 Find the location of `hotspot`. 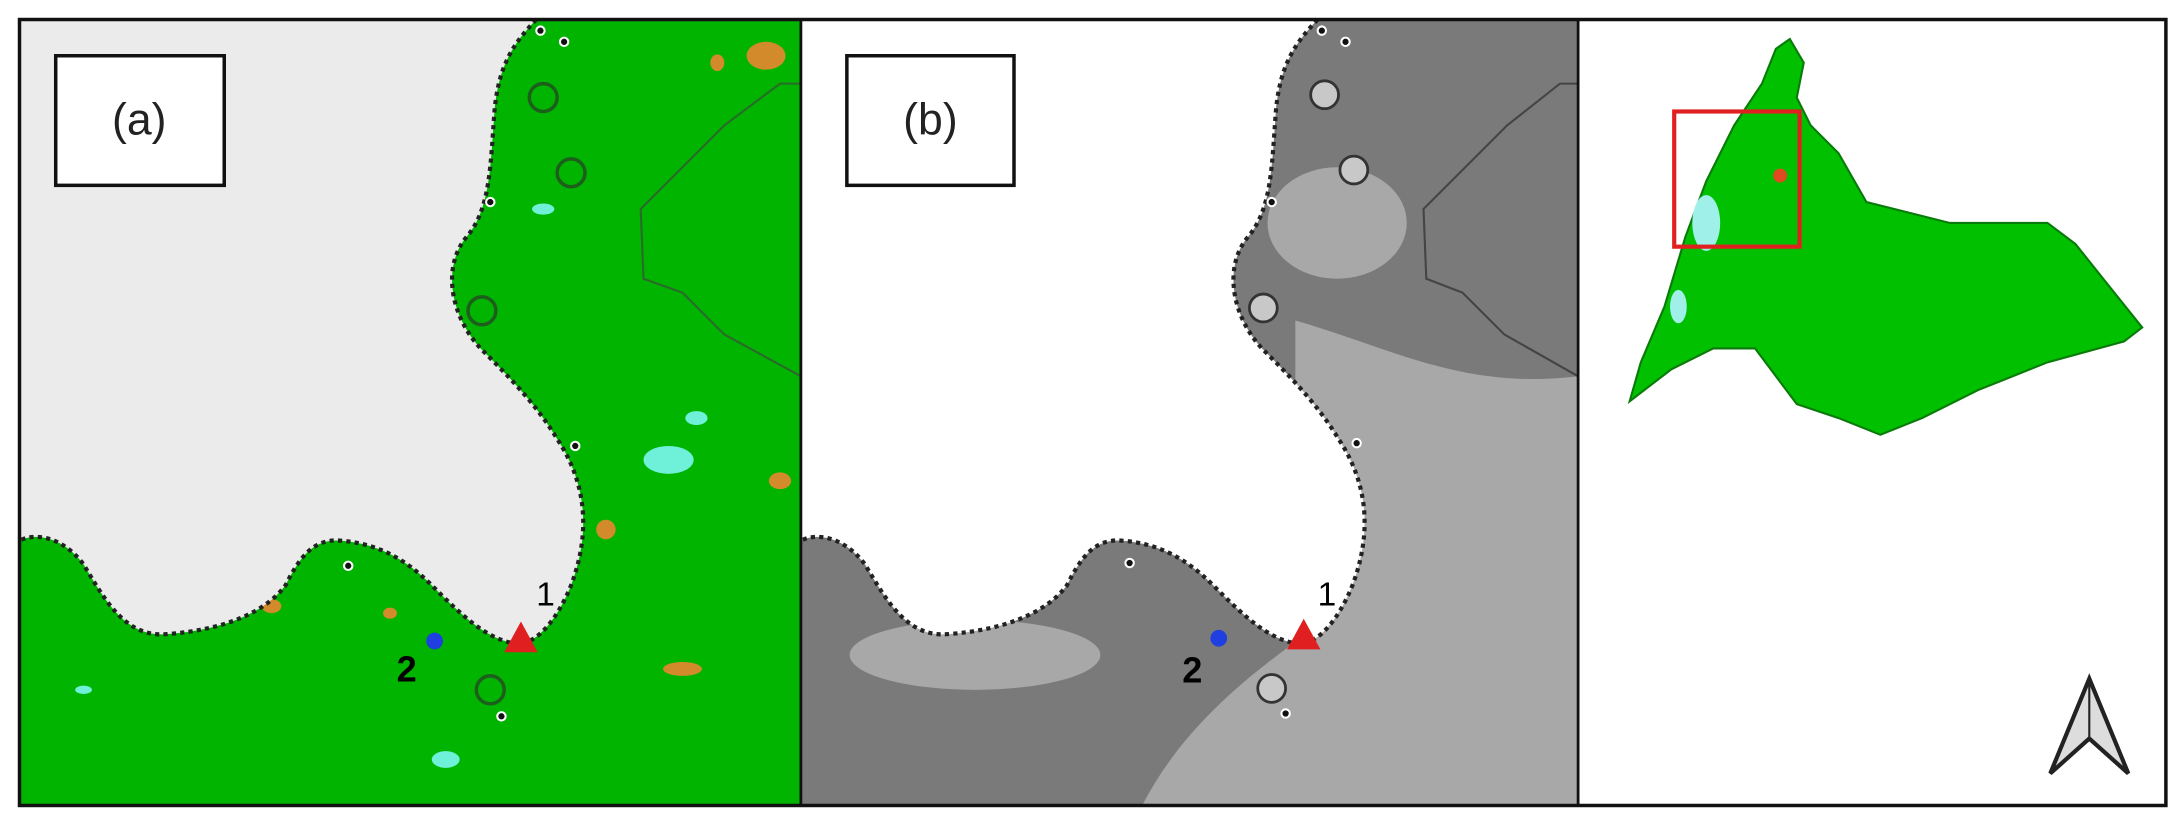

hotspot is located at coordinates (1780, 175).